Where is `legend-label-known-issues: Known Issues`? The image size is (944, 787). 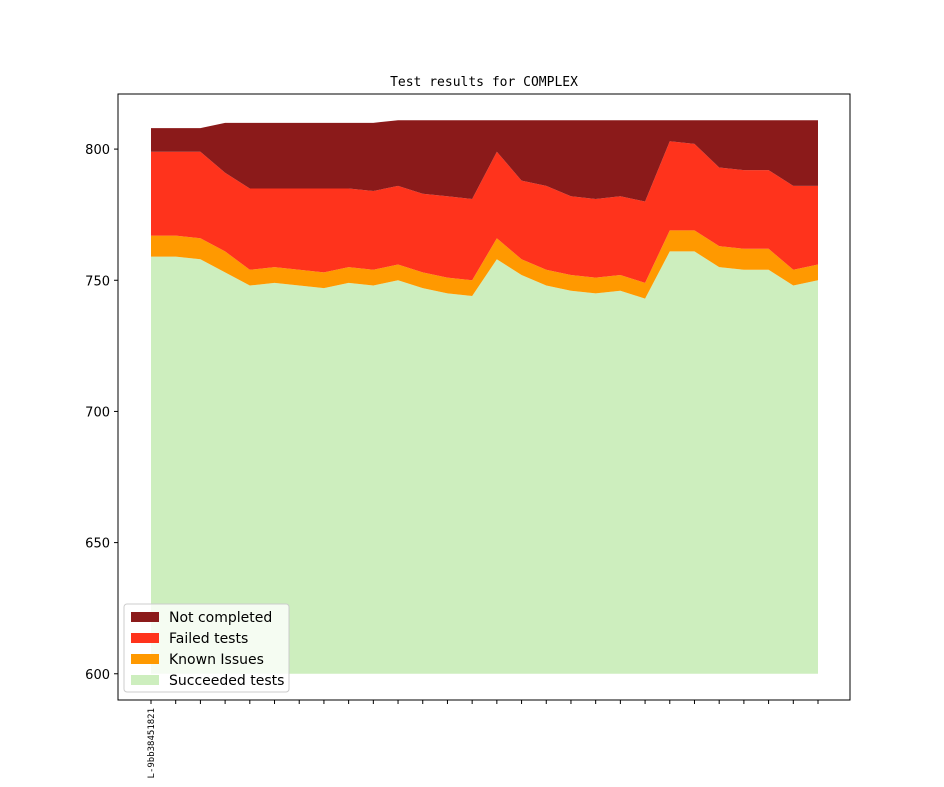
legend-label-known-issues: Known Issues is located at coordinates (216, 660).